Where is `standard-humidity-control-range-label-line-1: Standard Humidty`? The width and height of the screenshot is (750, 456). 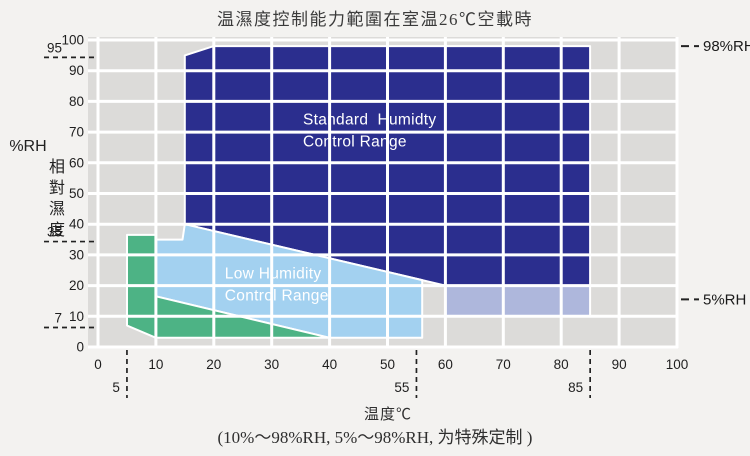 standard-humidity-control-range-label-line-1: Standard Humidty is located at coordinates (369, 120).